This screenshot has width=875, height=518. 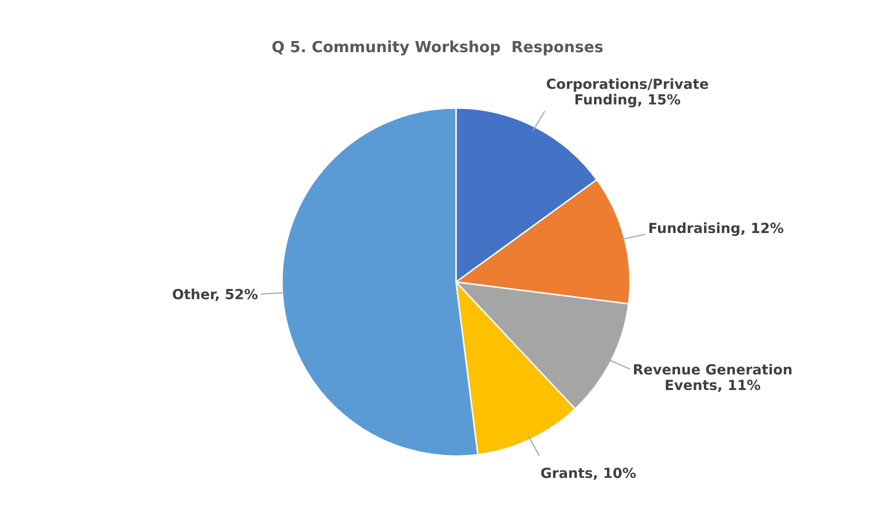 What do you see at coordinates (716, 229) in the screenshot?
I see `slice-label: Fundraising, 12%` at bounding box center [716, 229].